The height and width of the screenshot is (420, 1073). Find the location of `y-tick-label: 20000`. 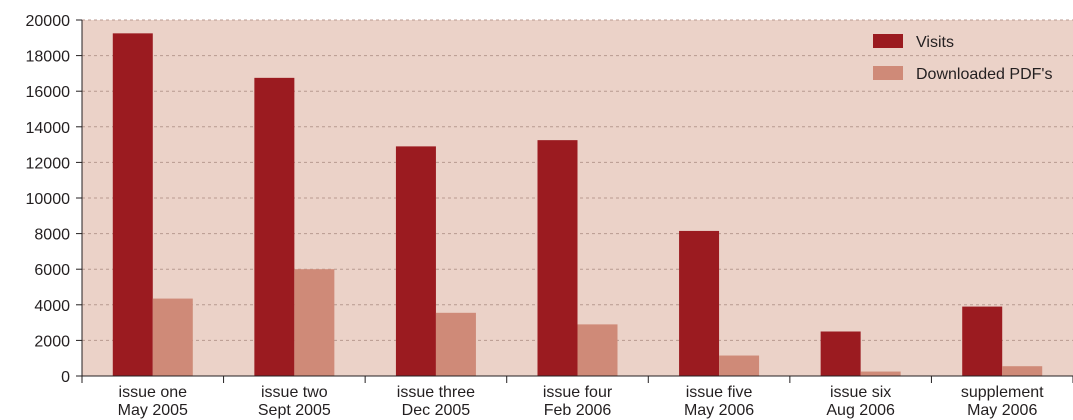

y-tick-label: 20000 is located at coordinates (48, 21).